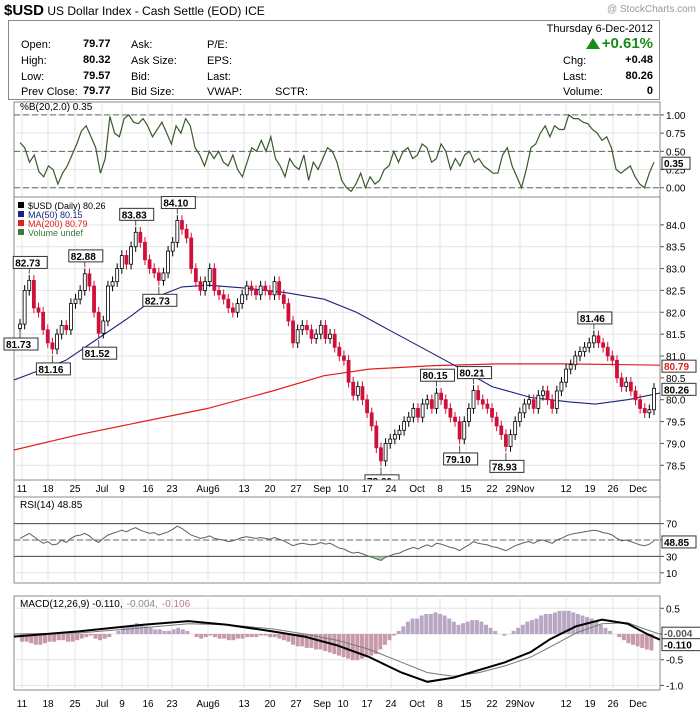 This screenshot has width=700, height=712. What do you see at coordinates (322, 704) in the screenshot?
I see `macd-xlabel-11: Sep` at bounding box center [322, 704].